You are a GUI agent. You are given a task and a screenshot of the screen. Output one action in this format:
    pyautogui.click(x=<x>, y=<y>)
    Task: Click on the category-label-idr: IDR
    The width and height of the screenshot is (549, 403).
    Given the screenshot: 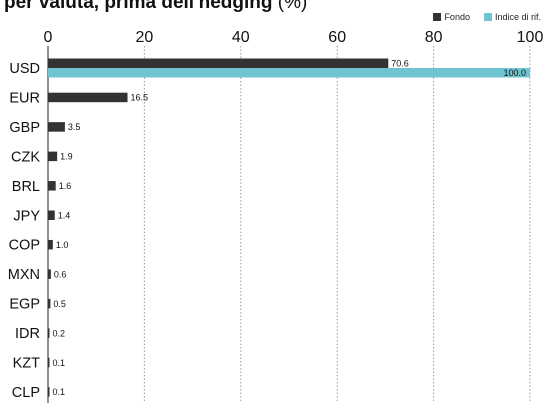 What is the action you would take?
    pyautogui.click(x=27, y=334)
    